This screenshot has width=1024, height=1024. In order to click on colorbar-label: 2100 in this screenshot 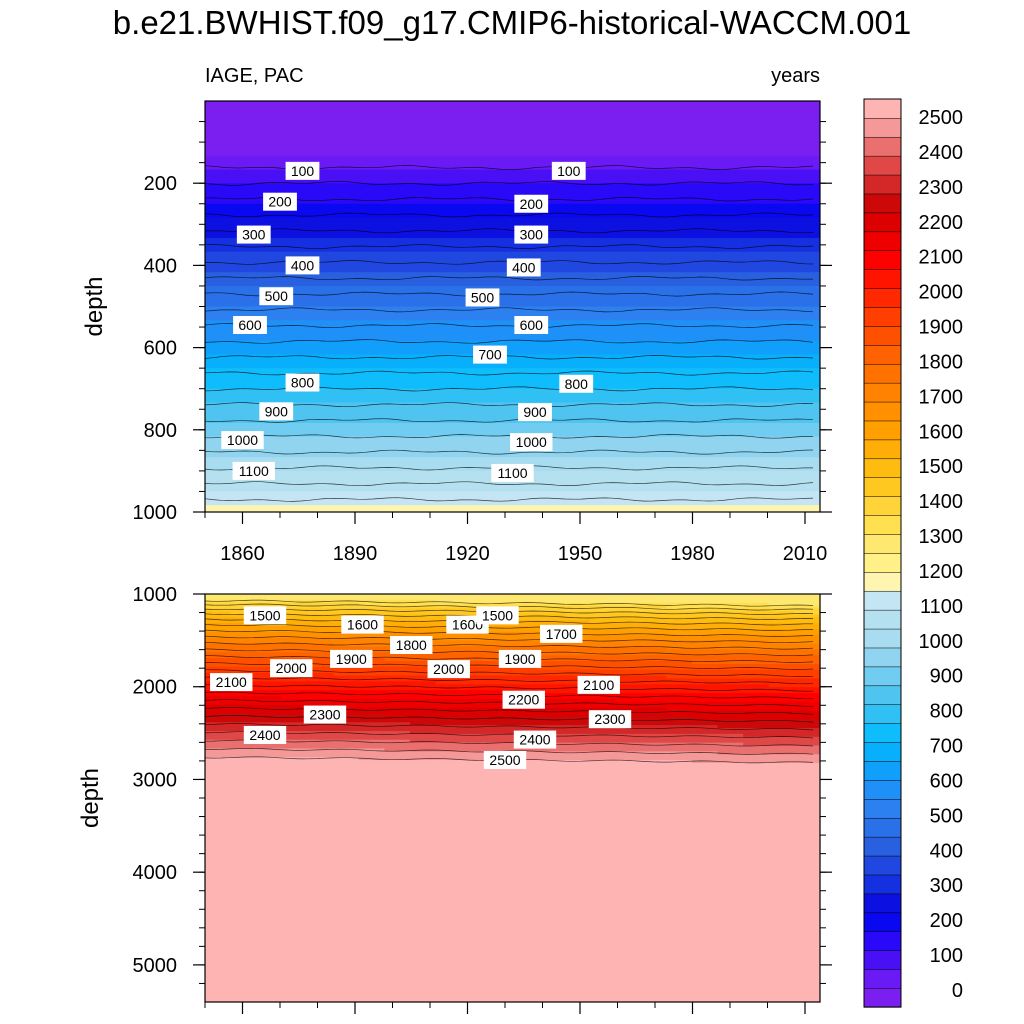, I will do `click(941, 258)`.